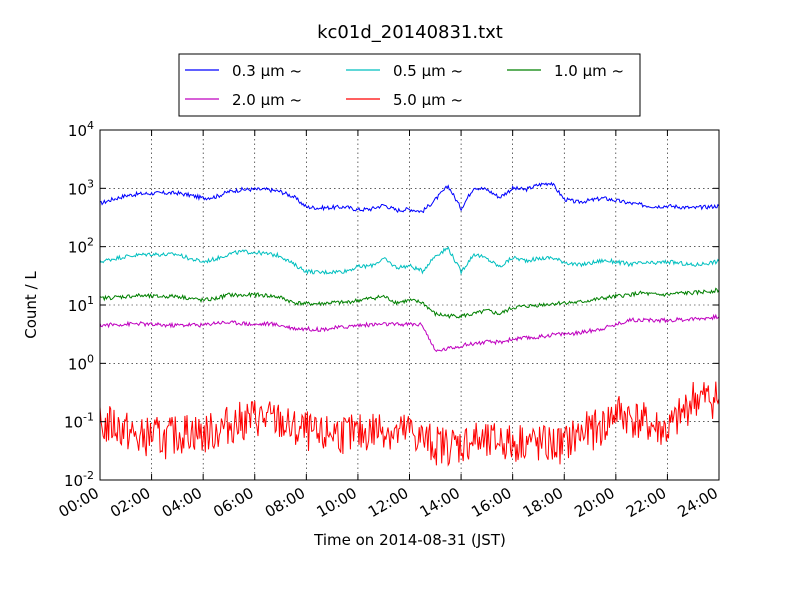  I want to click on y-tick-label: 10¹, so click(81, 304).